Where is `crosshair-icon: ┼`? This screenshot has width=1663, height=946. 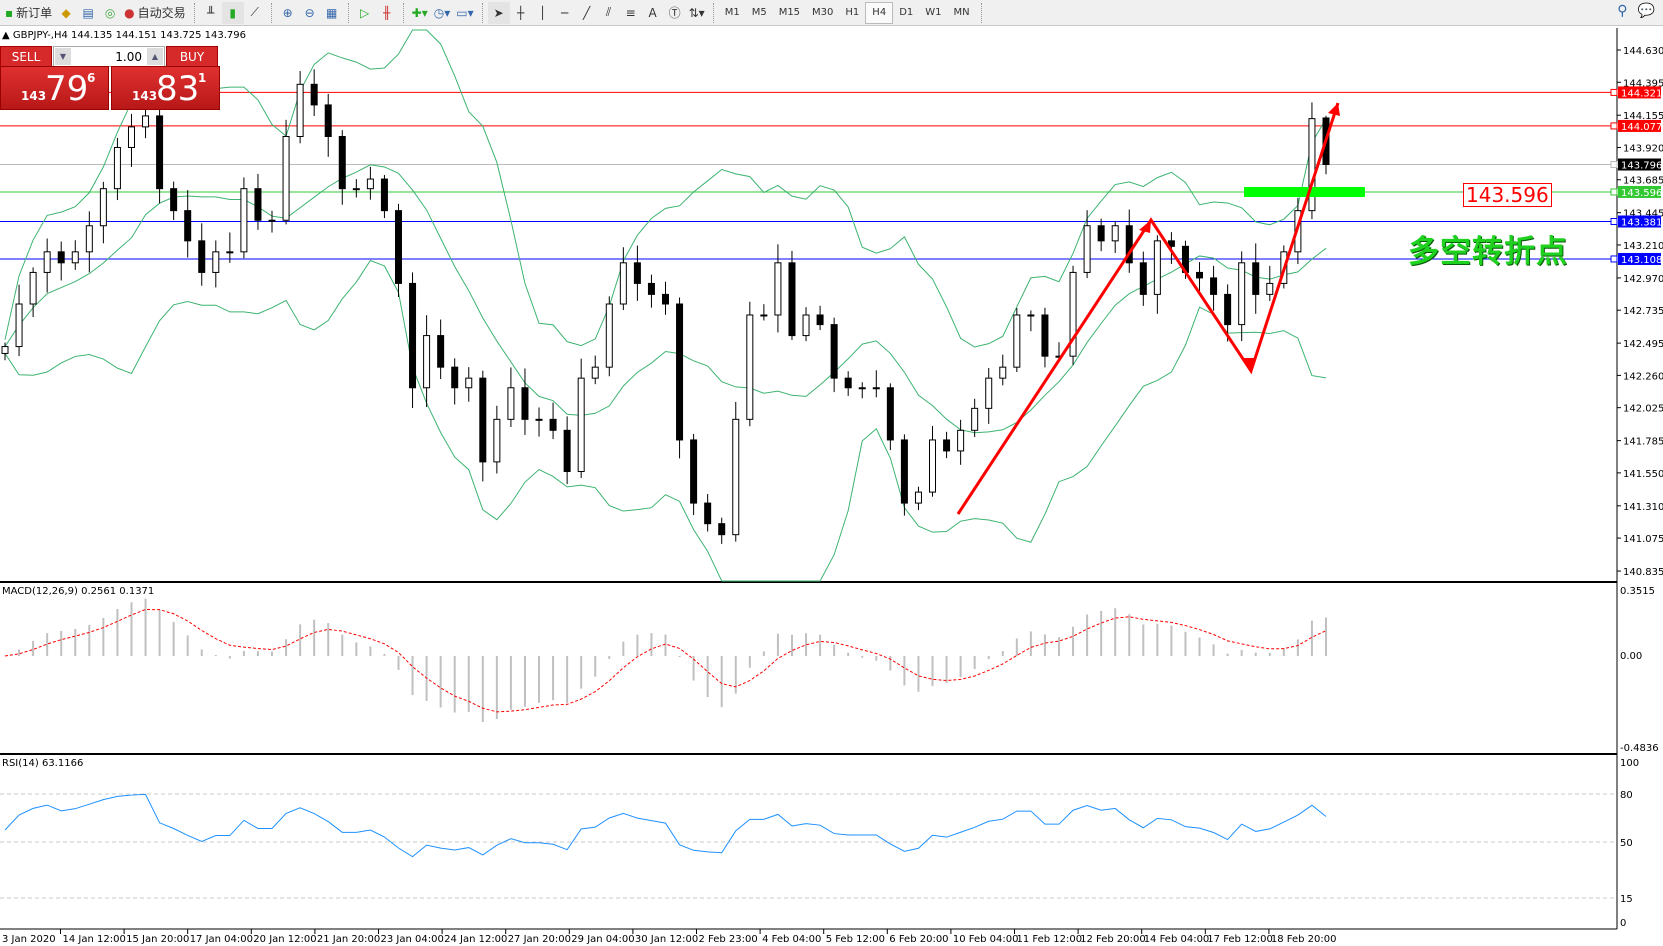
crosshair-icon: ┼ is located at coordinates (520, 12).